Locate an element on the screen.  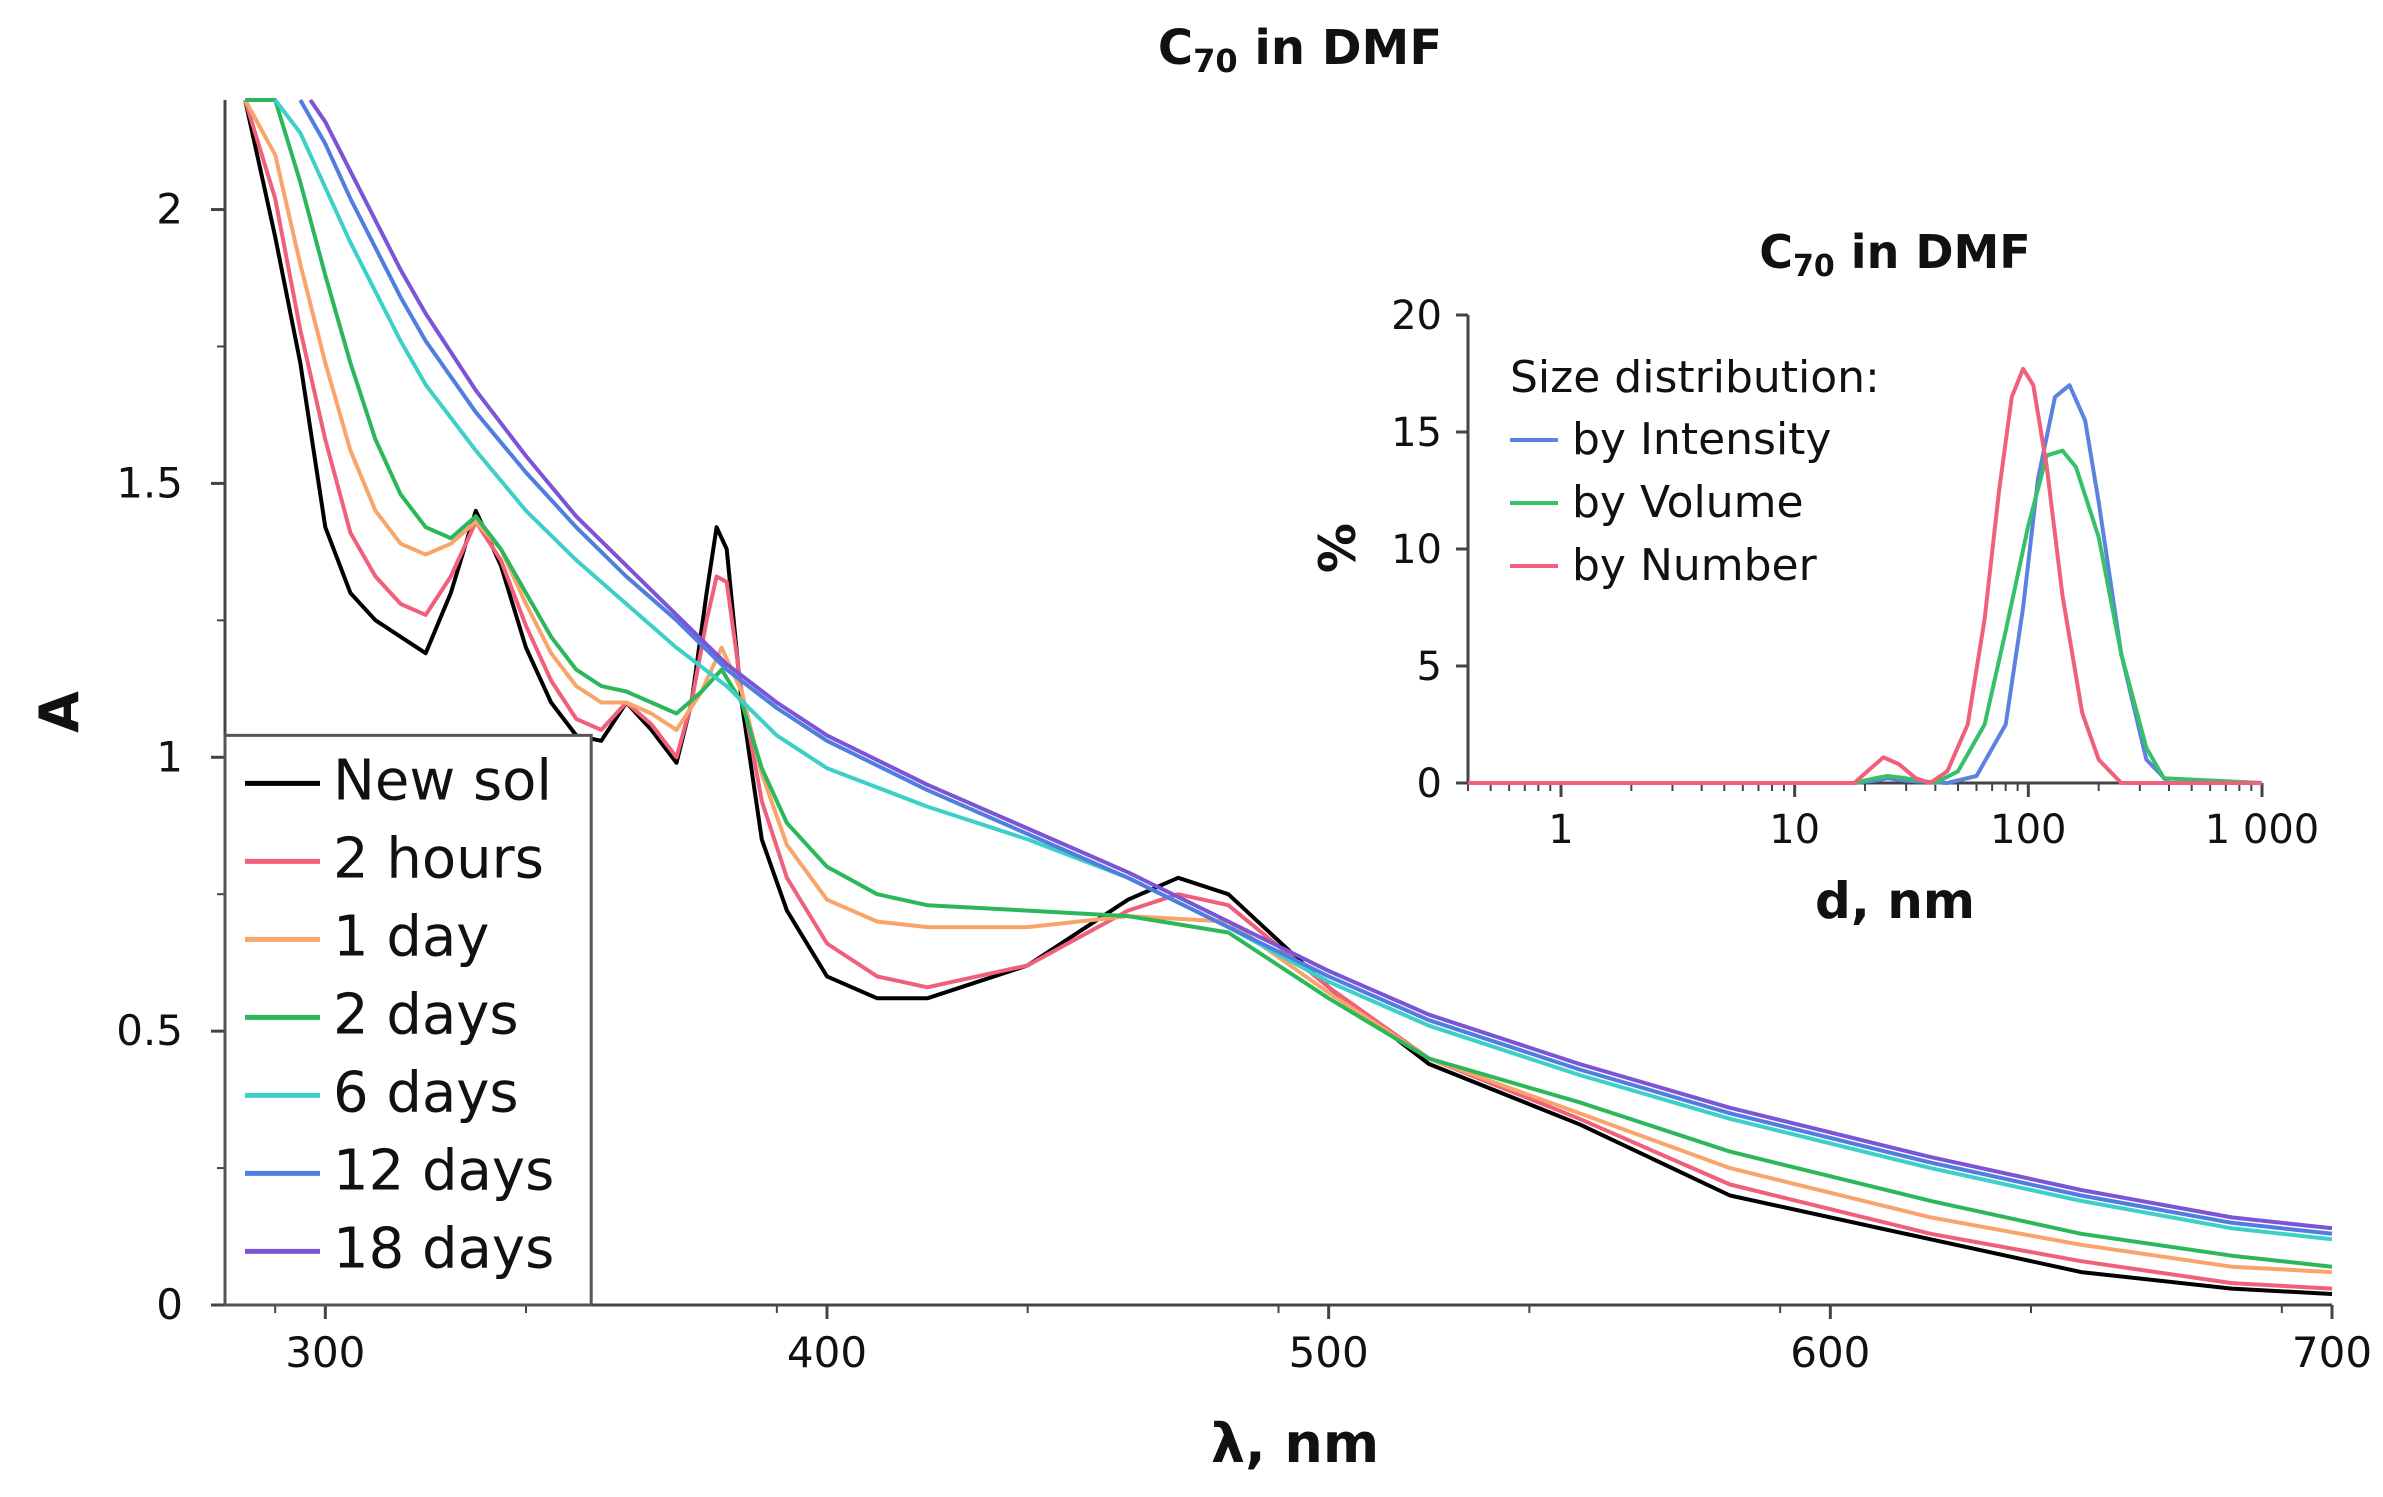
y-tick-label: 0 is located at coordinates (169, 1304).